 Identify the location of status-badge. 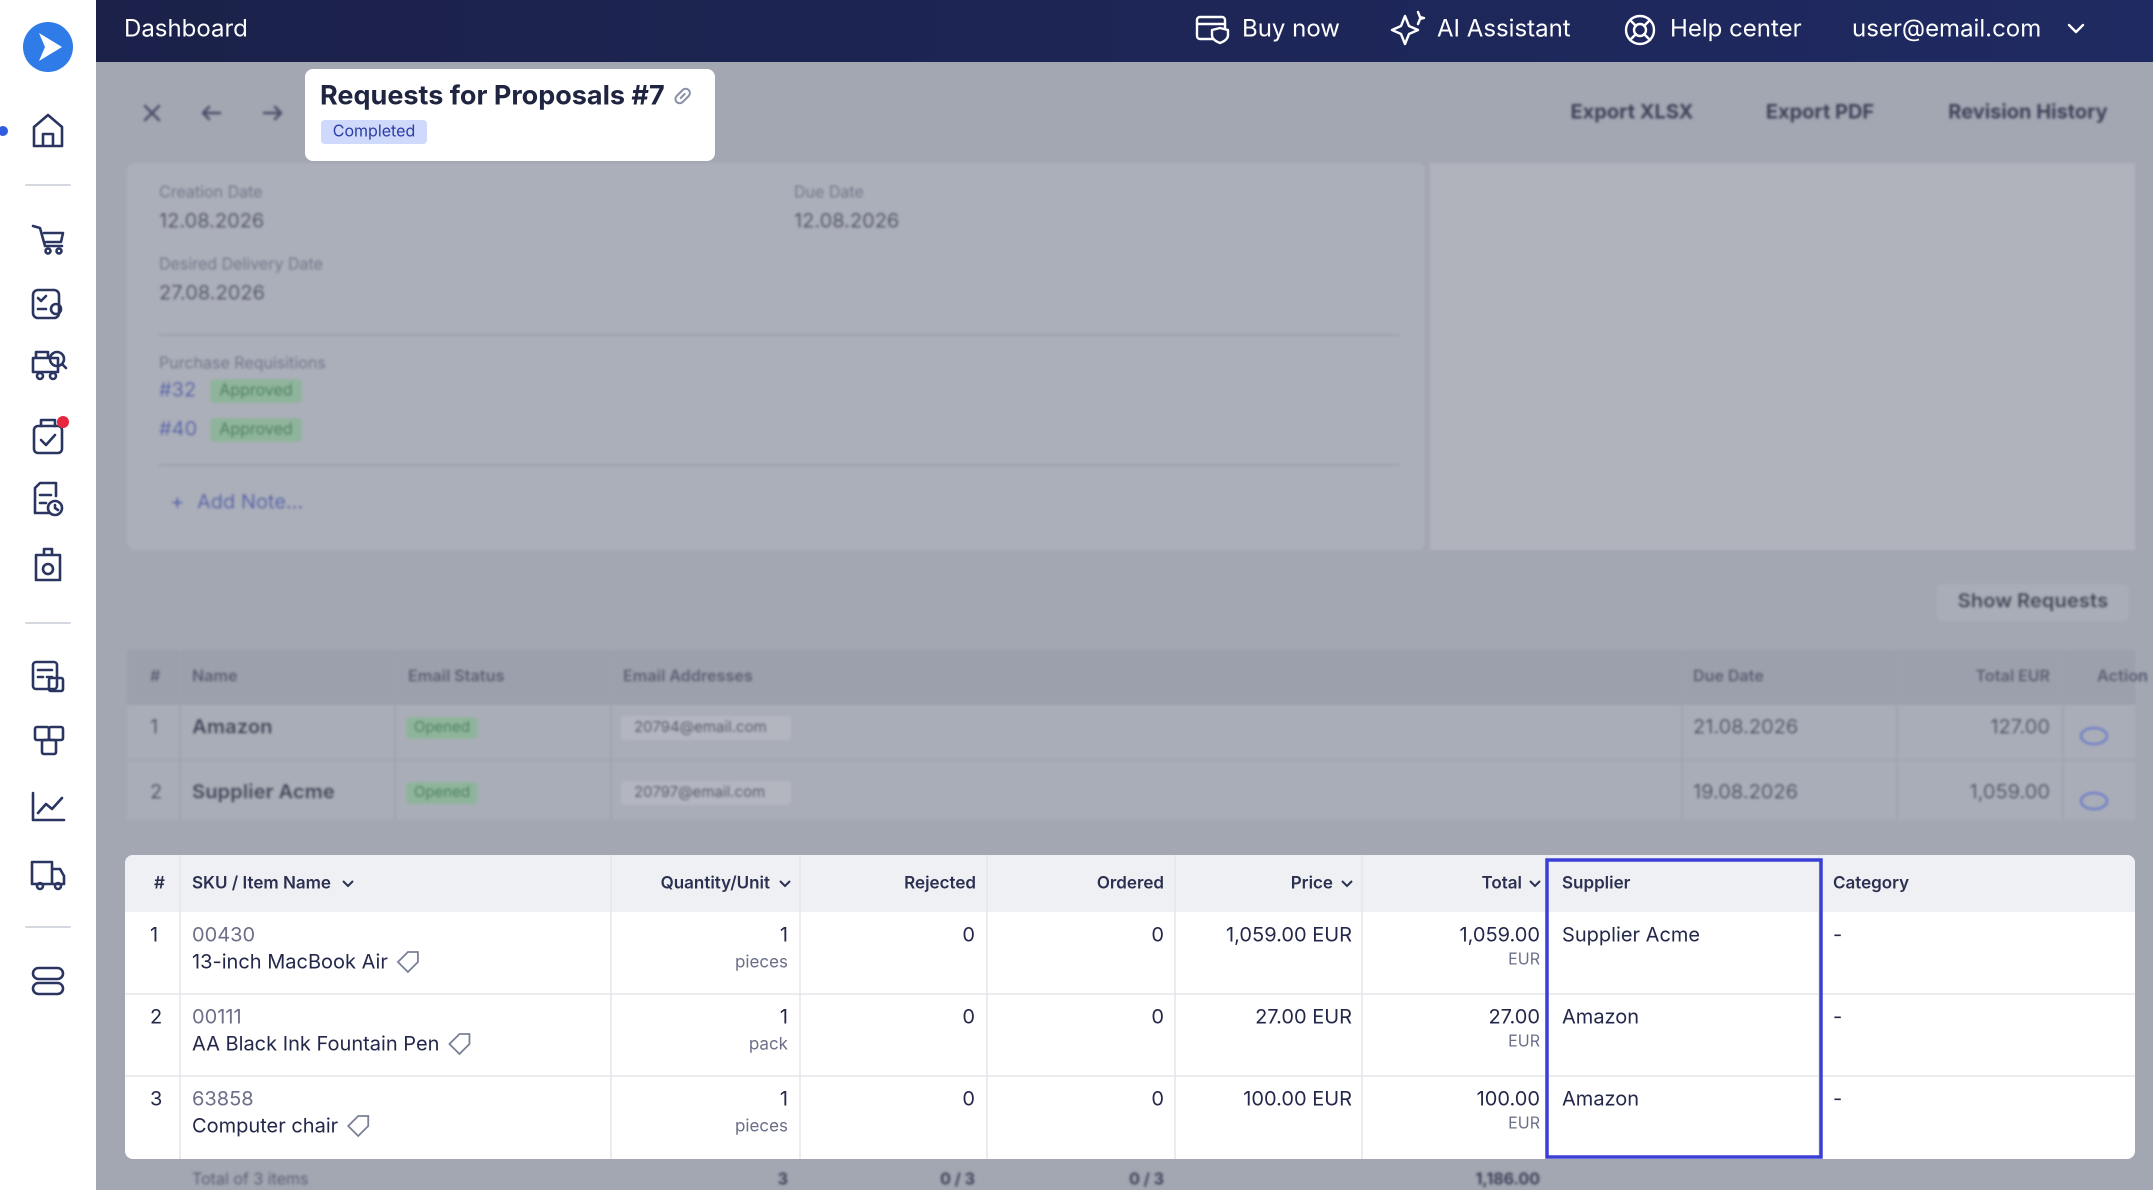
(374, 132).